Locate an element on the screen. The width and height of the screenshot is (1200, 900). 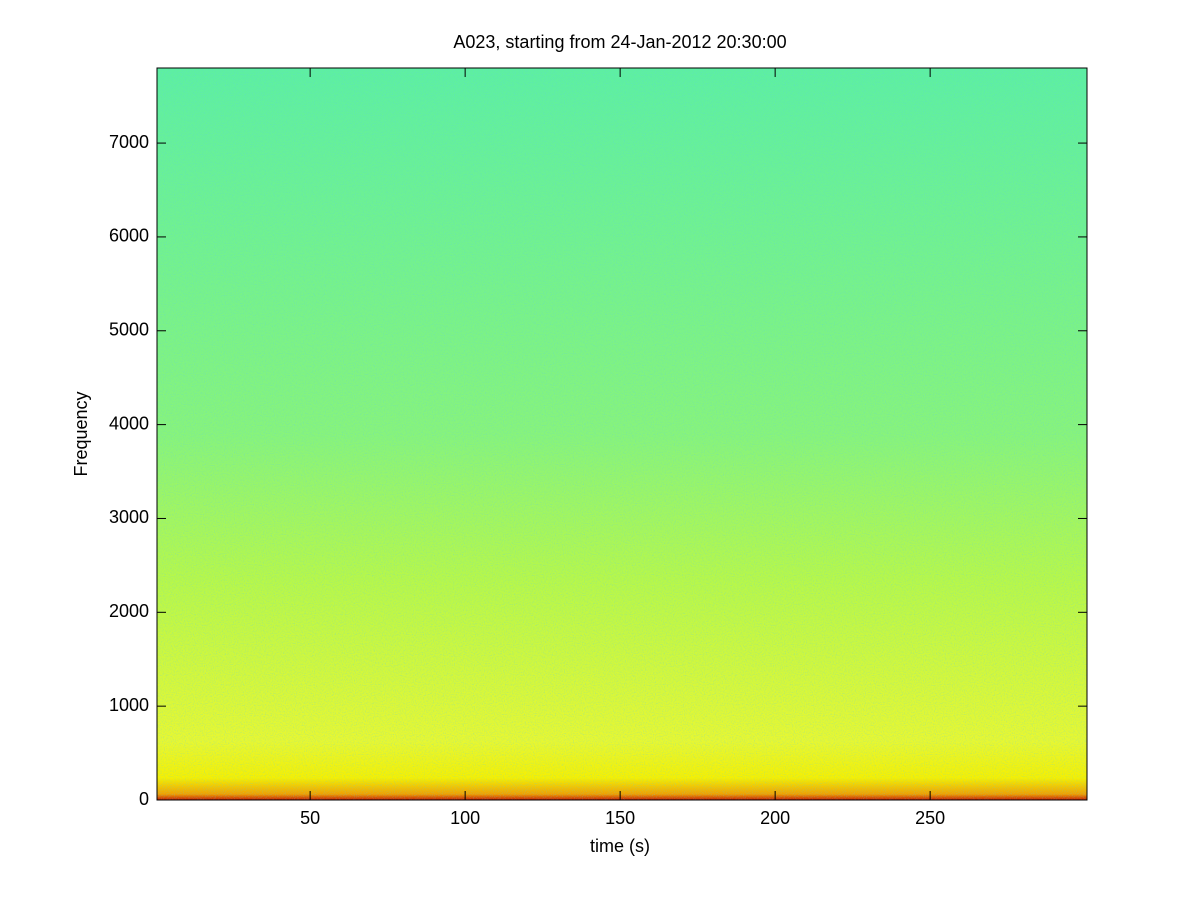
y-tick-label: 1000 is located at coordinates (129, 705).